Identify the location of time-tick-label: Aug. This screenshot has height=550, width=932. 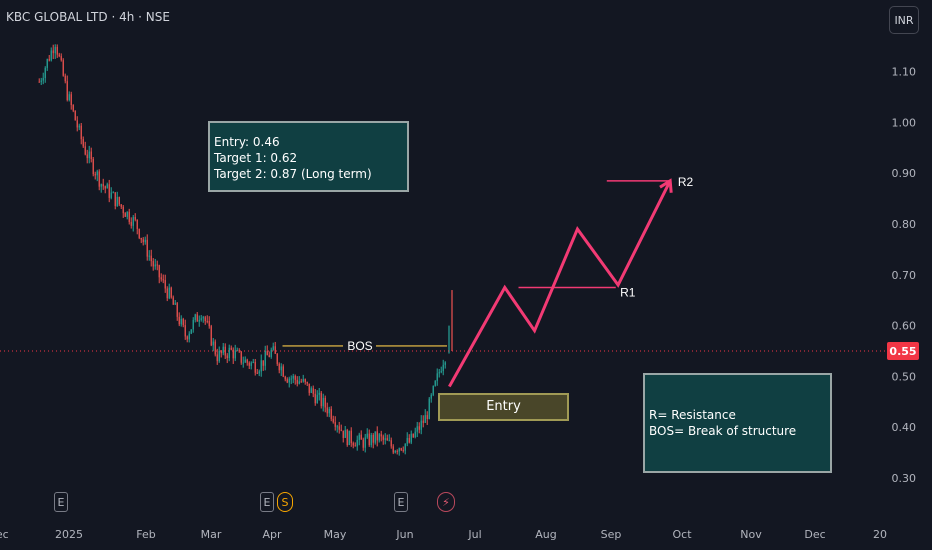
(545, 534).